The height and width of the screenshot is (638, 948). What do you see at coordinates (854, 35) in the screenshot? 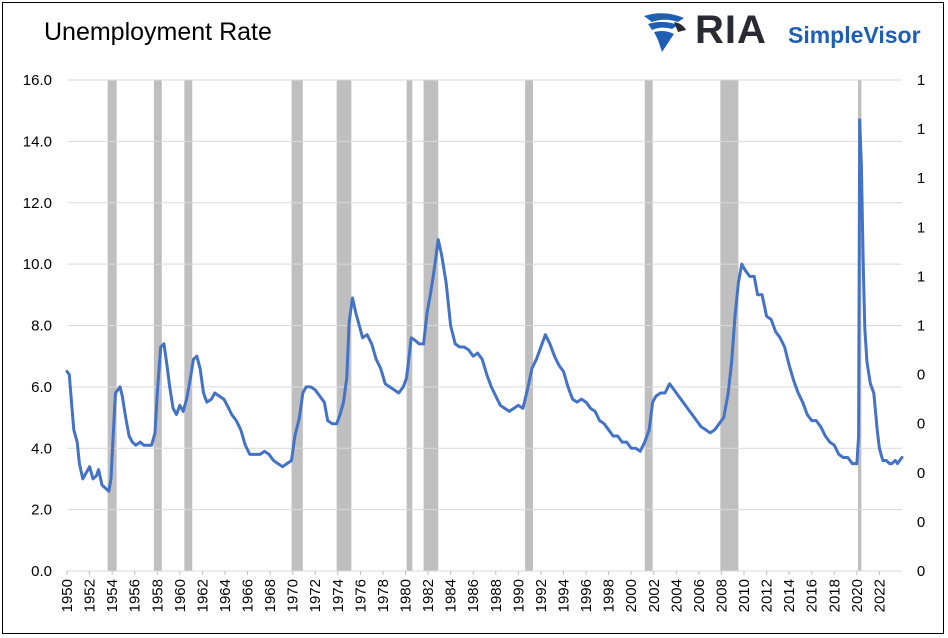
I see `simplevisor-wordmark: SimpleVisor` at bounding box center [854, 35].